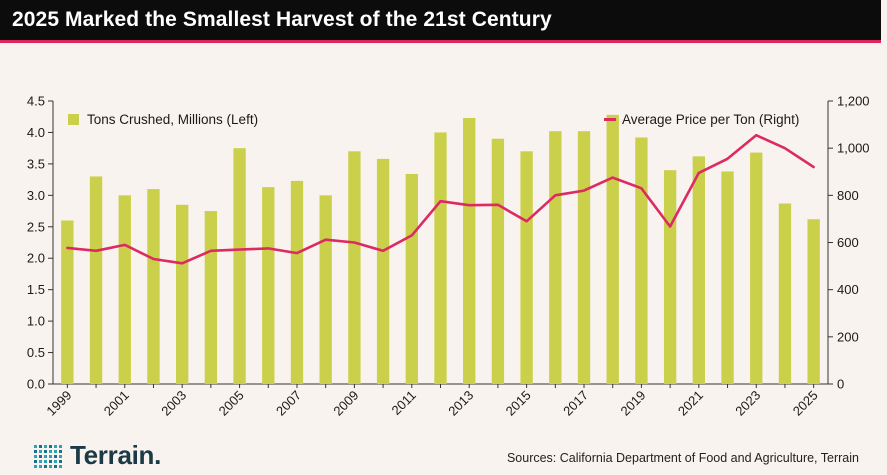 The height and width of the screenshot is (475, 887). Describe the element at coordinates (36, 195) in the screenshot. I see `y-left-tick-label: 3.0` at that location.